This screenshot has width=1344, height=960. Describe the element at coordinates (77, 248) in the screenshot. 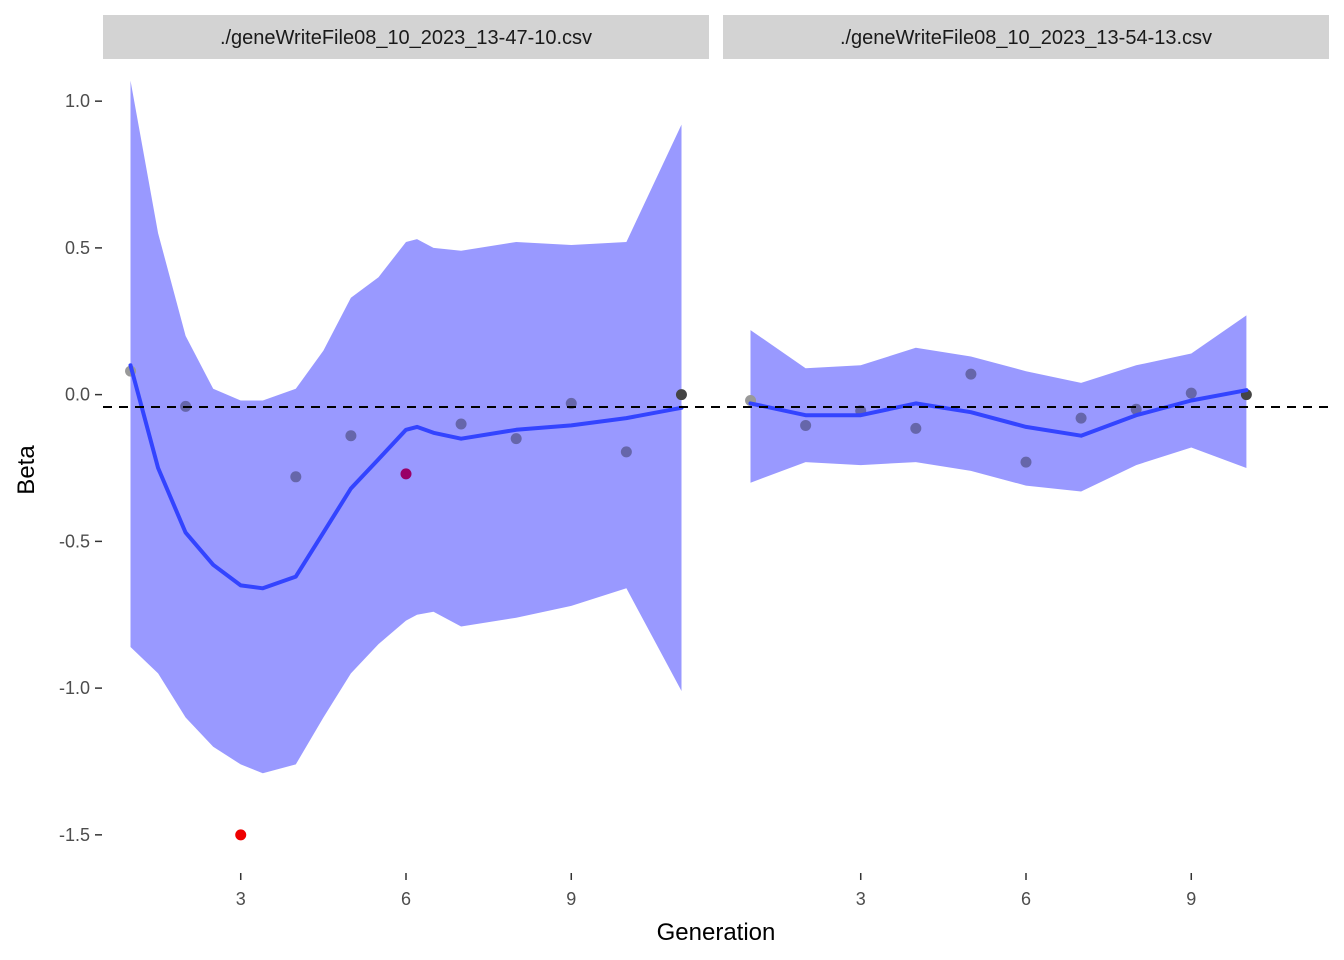

I see `y-tick-label: 0.5` at that location.